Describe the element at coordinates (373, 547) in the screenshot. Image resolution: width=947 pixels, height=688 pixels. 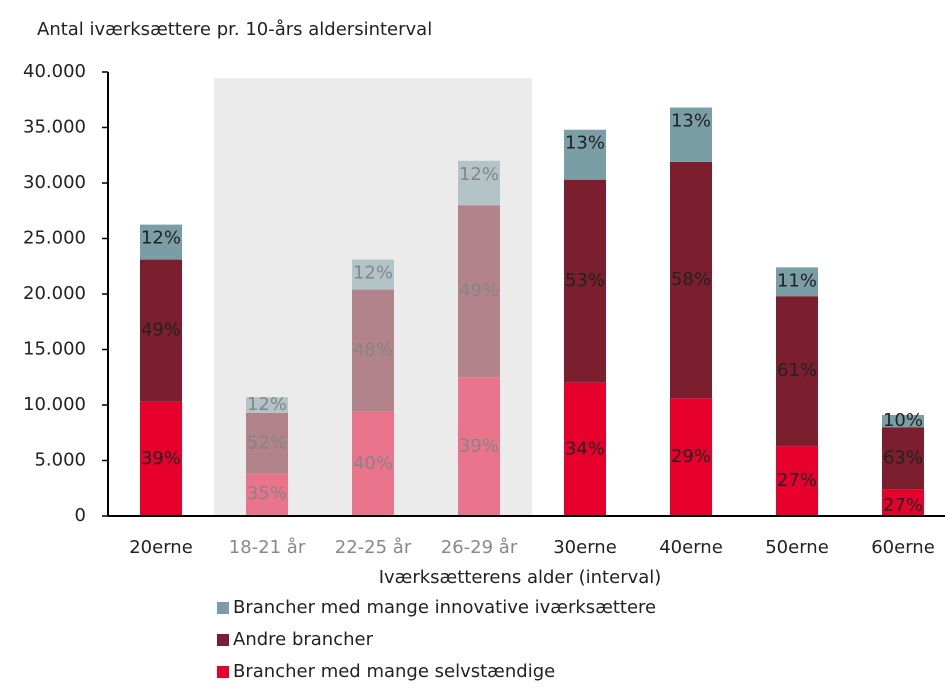
I see `x-tick-label: 22-25 år` at that location.